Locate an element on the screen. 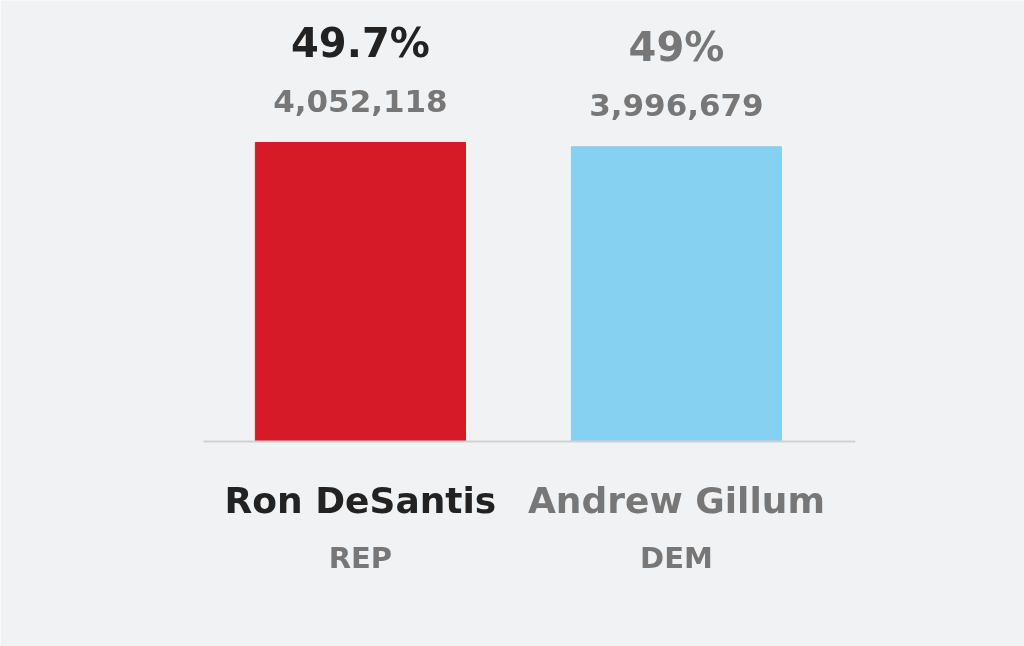  data-label: 49.7% is located at coordinates (360, 42).